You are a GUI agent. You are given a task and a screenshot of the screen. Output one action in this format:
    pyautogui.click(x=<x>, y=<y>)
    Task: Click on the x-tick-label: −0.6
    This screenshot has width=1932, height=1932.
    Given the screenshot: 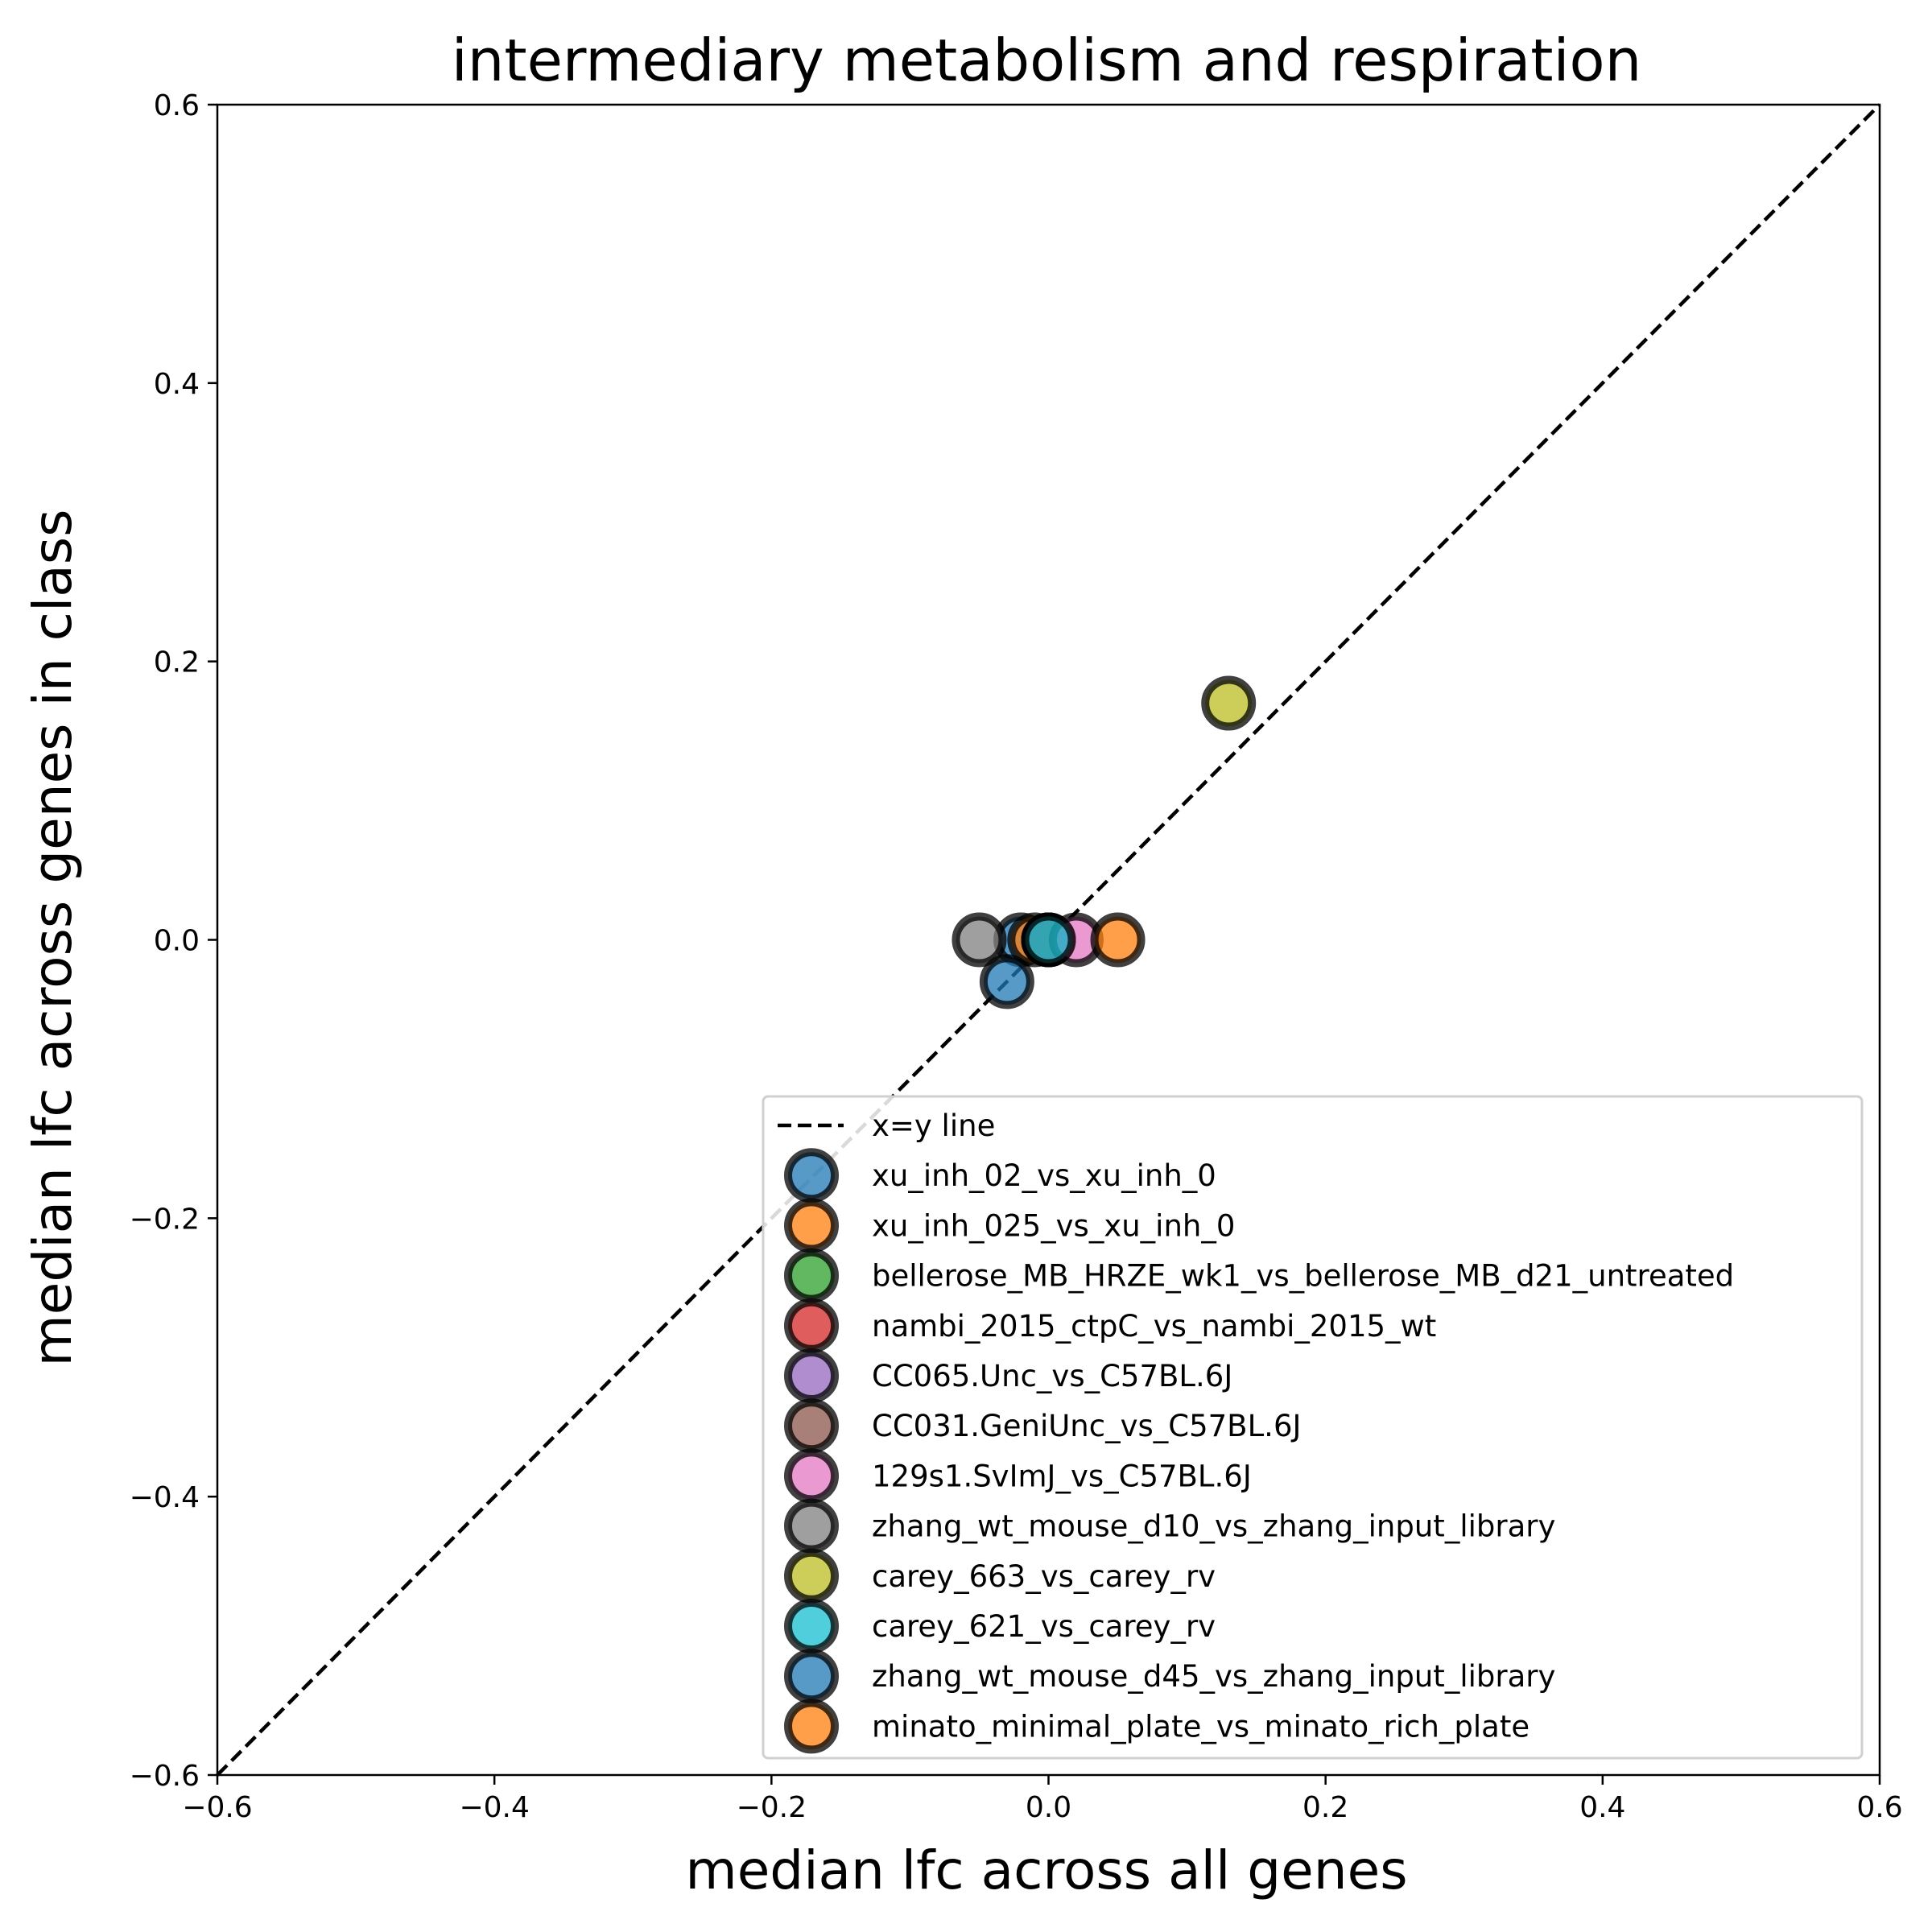 What is the action you would take?
    pyautogui.click(x=217, y=1807)
    